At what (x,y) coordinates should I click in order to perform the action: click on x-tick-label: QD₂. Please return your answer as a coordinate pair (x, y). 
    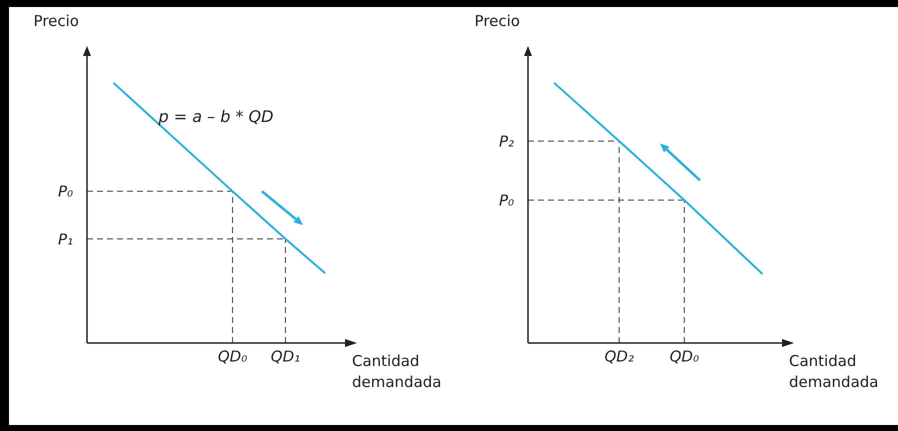
    Looking at the image, I should click on (619, 357).